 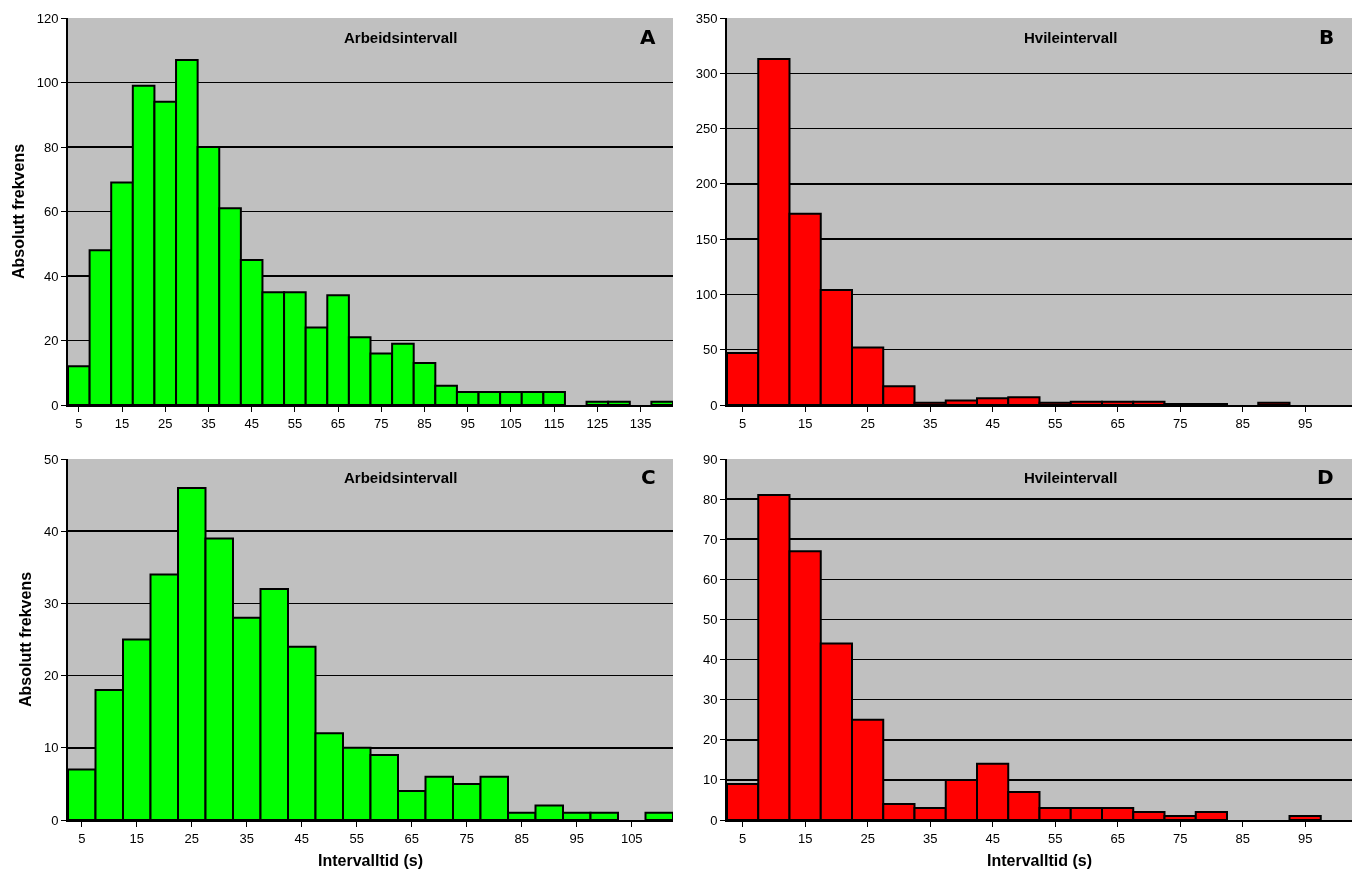 What do you see at coordinates (706, 239) in the screenshot?
I see `y-tick-label: 150` at bounding box center [706, 239].